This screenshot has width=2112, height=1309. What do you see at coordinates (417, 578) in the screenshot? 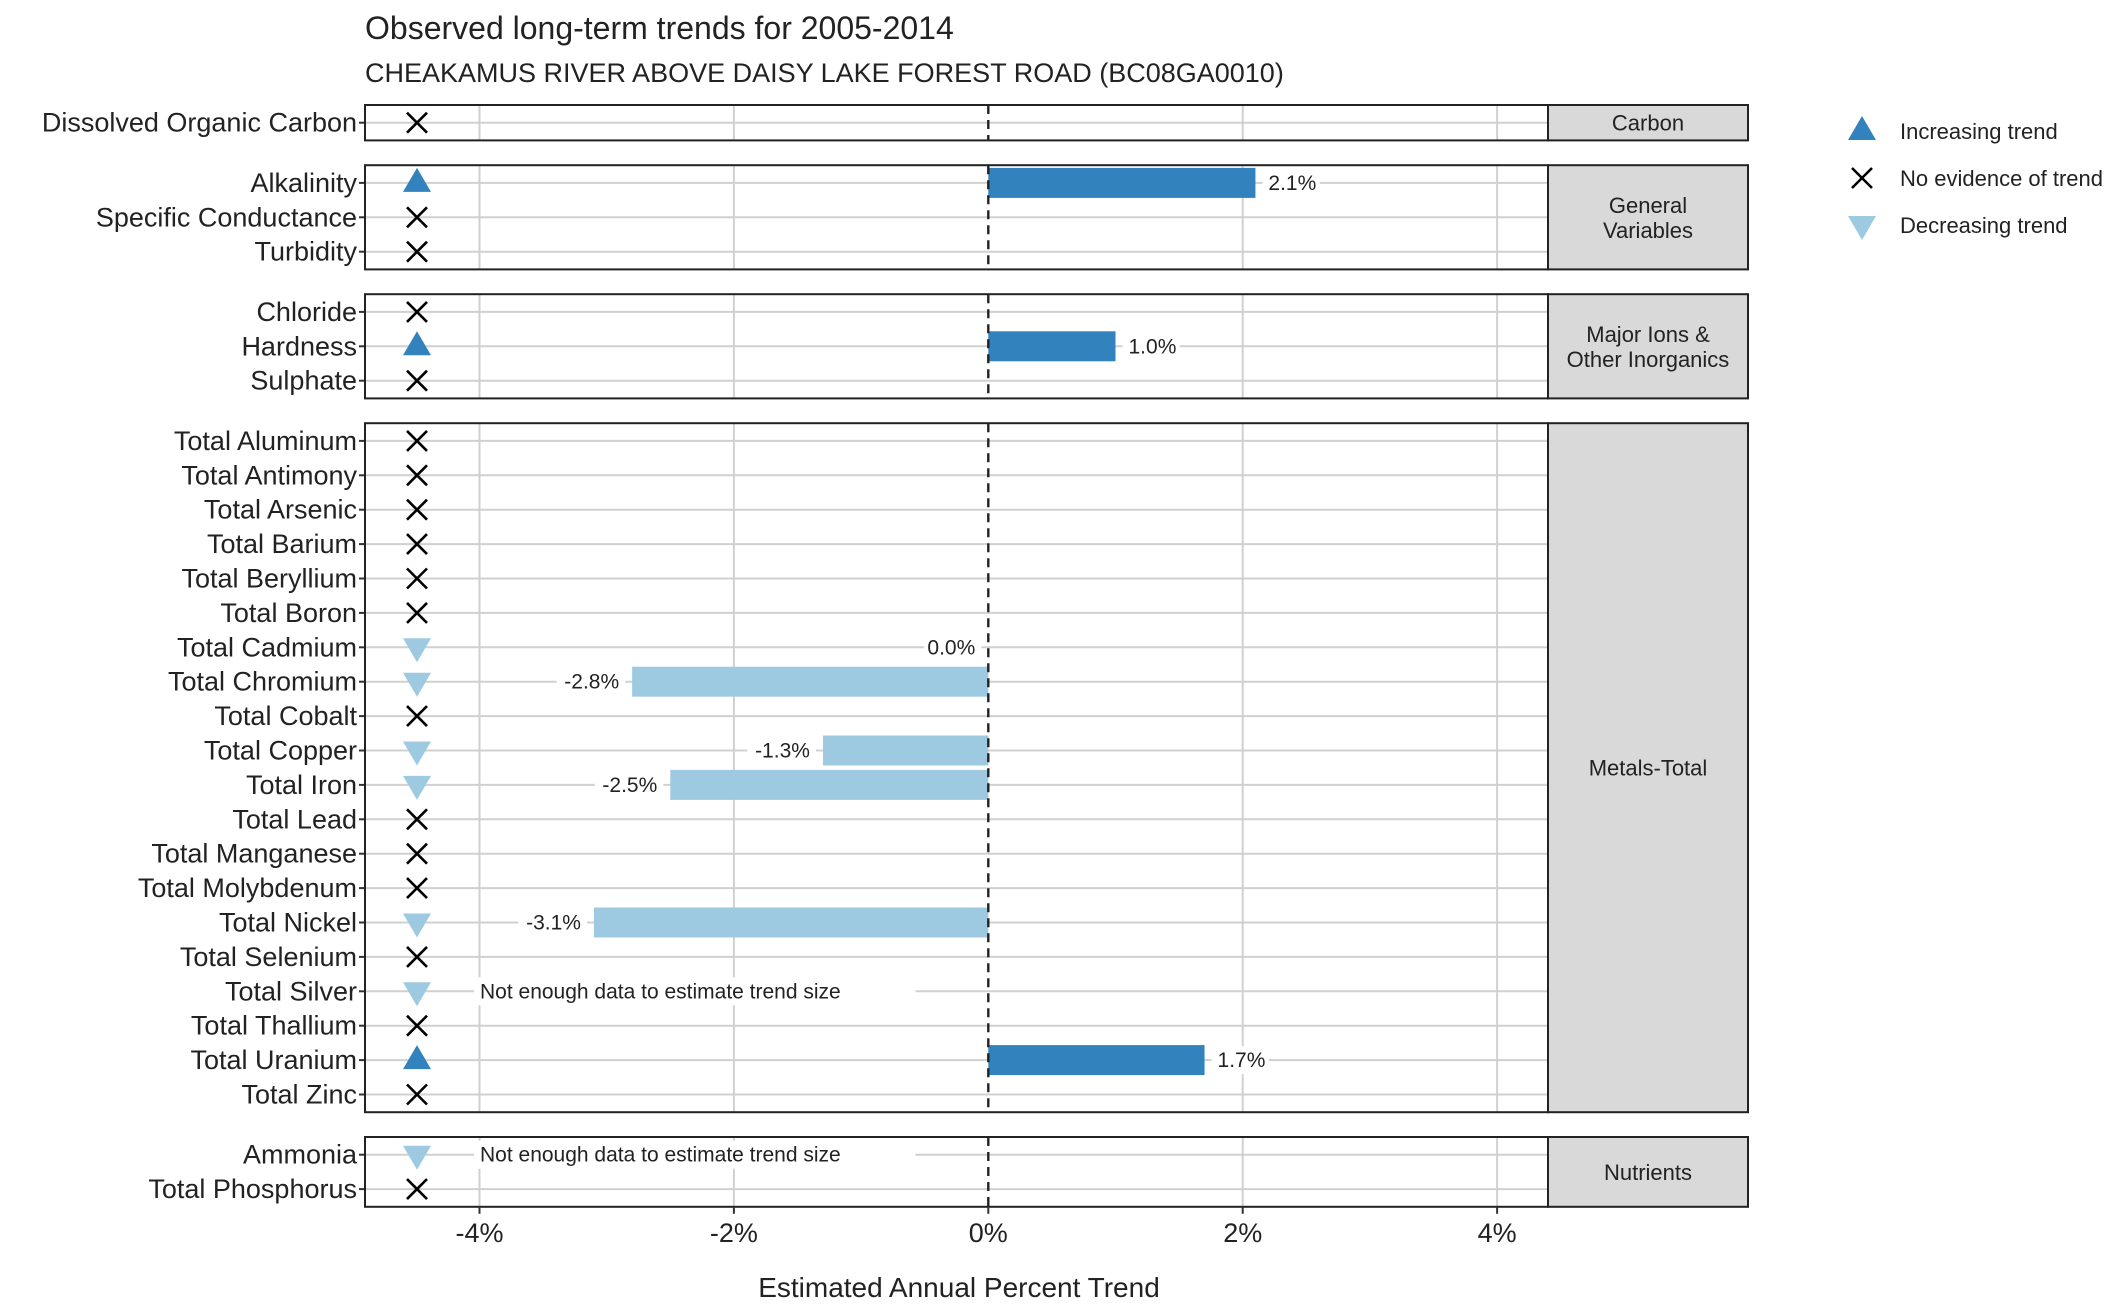
I see `symbol-no-trend-total-beryllium` at bounding box center [417, 578].